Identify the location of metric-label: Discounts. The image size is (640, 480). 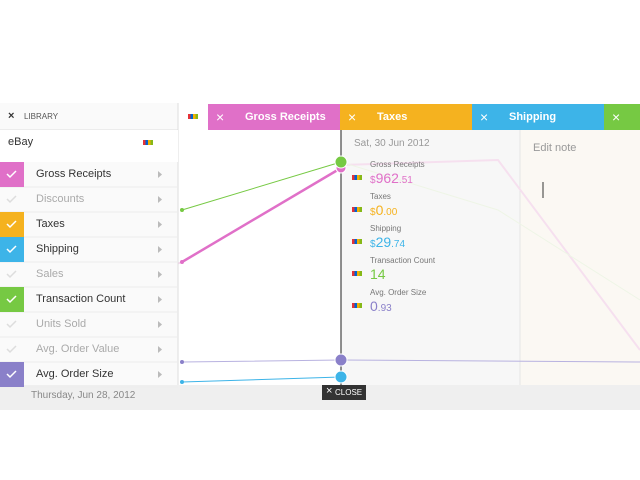
(60, 199).